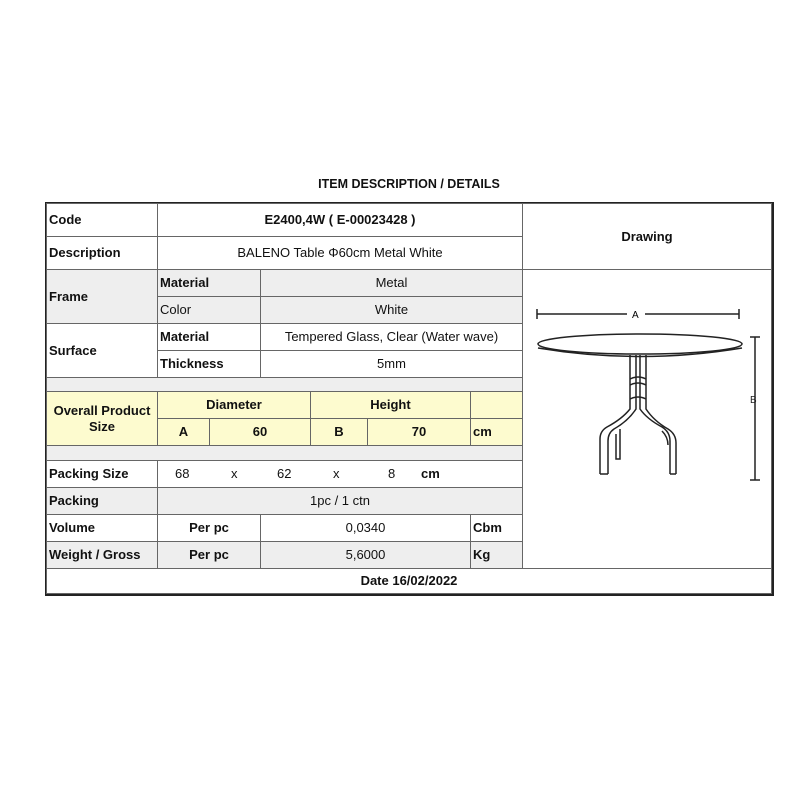 The image size is (800, 800). What do you see at coordinates (102, 555) in the screenshot?
I see `weight-label: Weight / Gross` at bounding box center [102, 555].